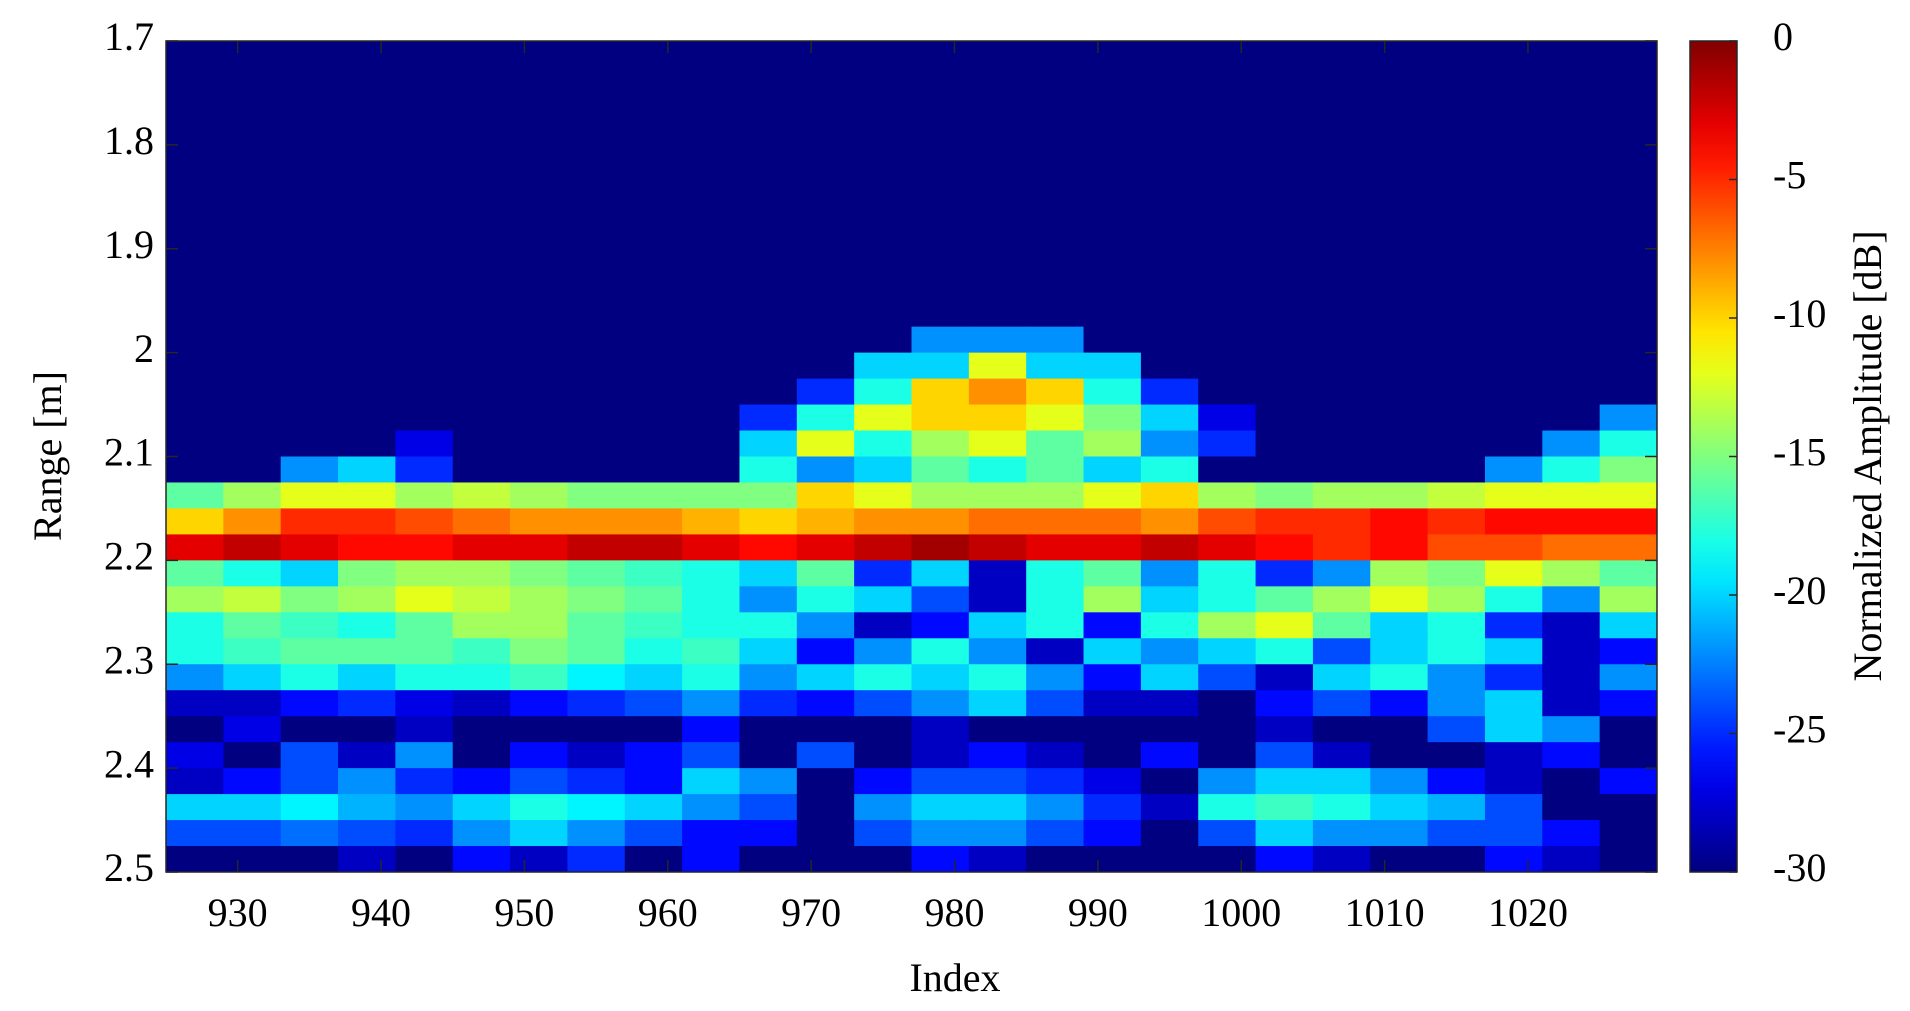 This screenshot has width=1910, height=1011. Describe the element at coordinates (129, 36) in the screenshot. I see `y-tick-label: 1.7` at that location.